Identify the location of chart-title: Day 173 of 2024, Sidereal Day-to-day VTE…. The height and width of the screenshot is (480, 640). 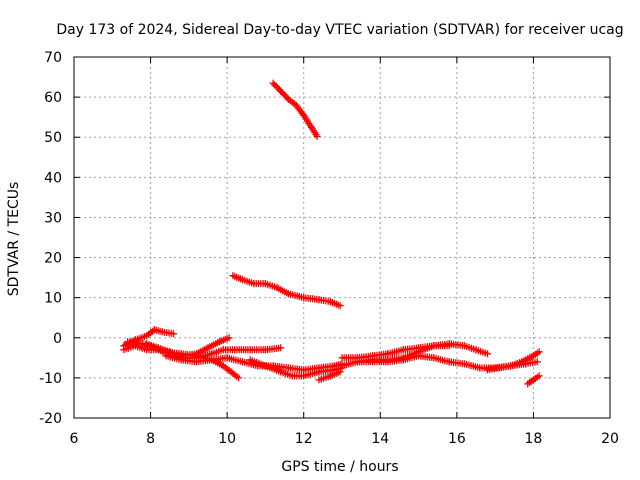
(339, 30).